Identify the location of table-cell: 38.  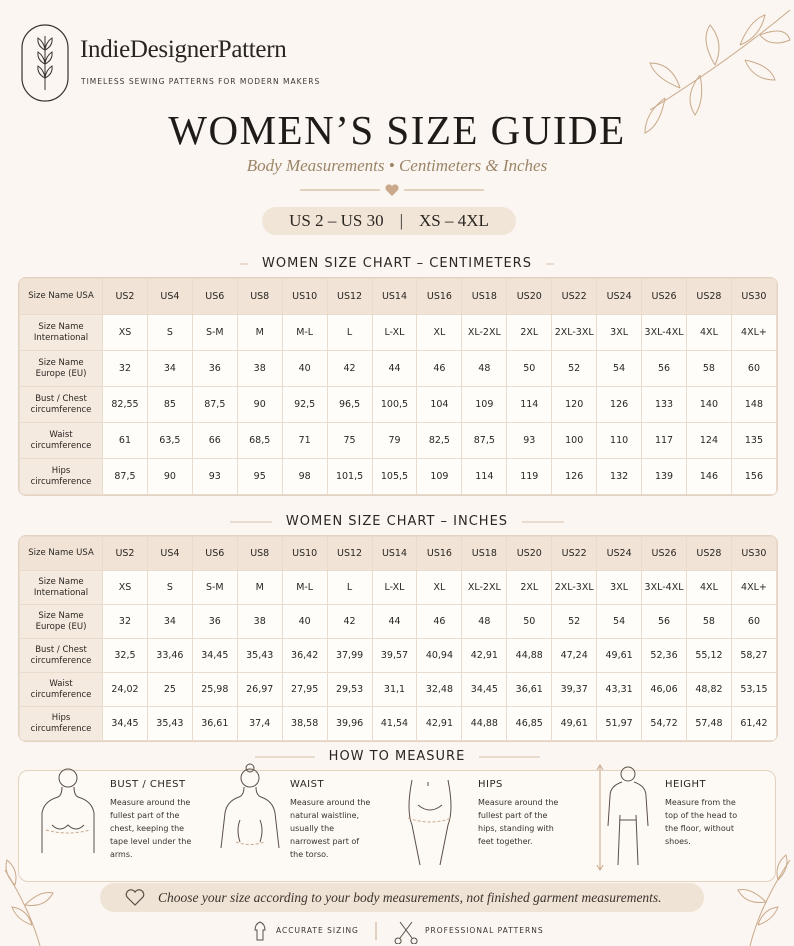
(259, 621).